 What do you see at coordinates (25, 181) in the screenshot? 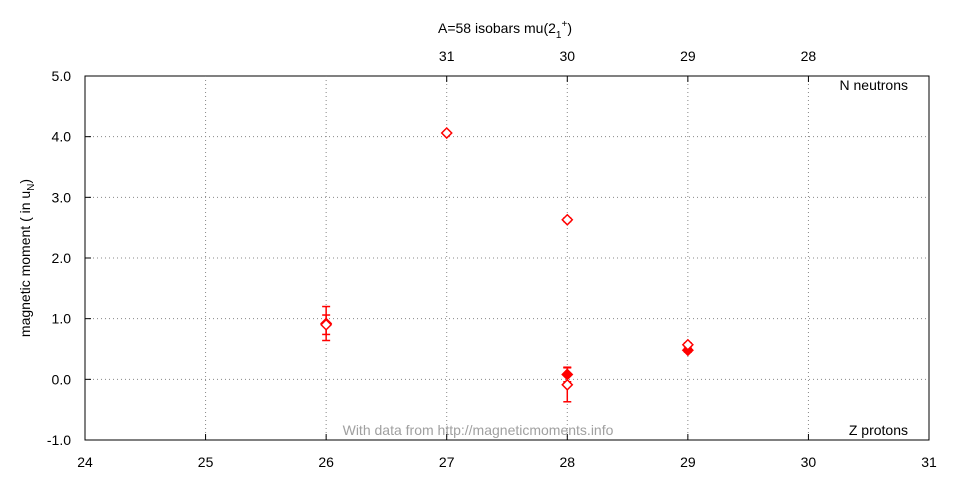
I see `ylabel-end: )` at bounding box center [25, 181].